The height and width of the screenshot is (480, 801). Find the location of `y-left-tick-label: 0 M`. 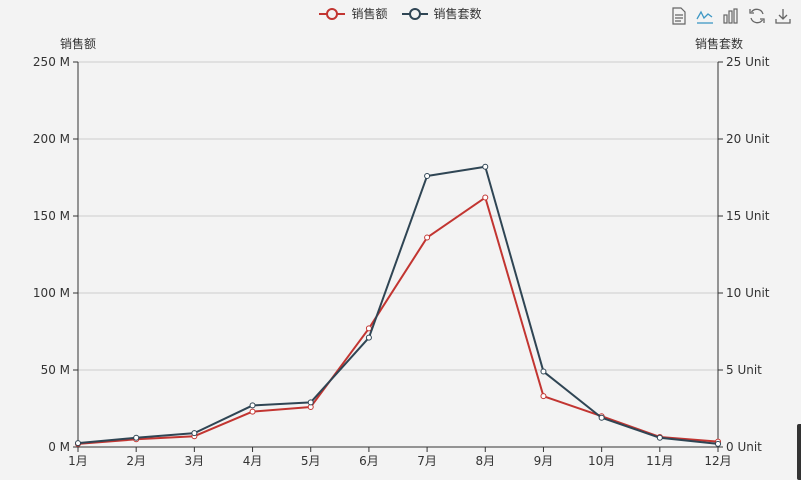

y-left-tick-label: 0 M is located at coordinates (59, 447).